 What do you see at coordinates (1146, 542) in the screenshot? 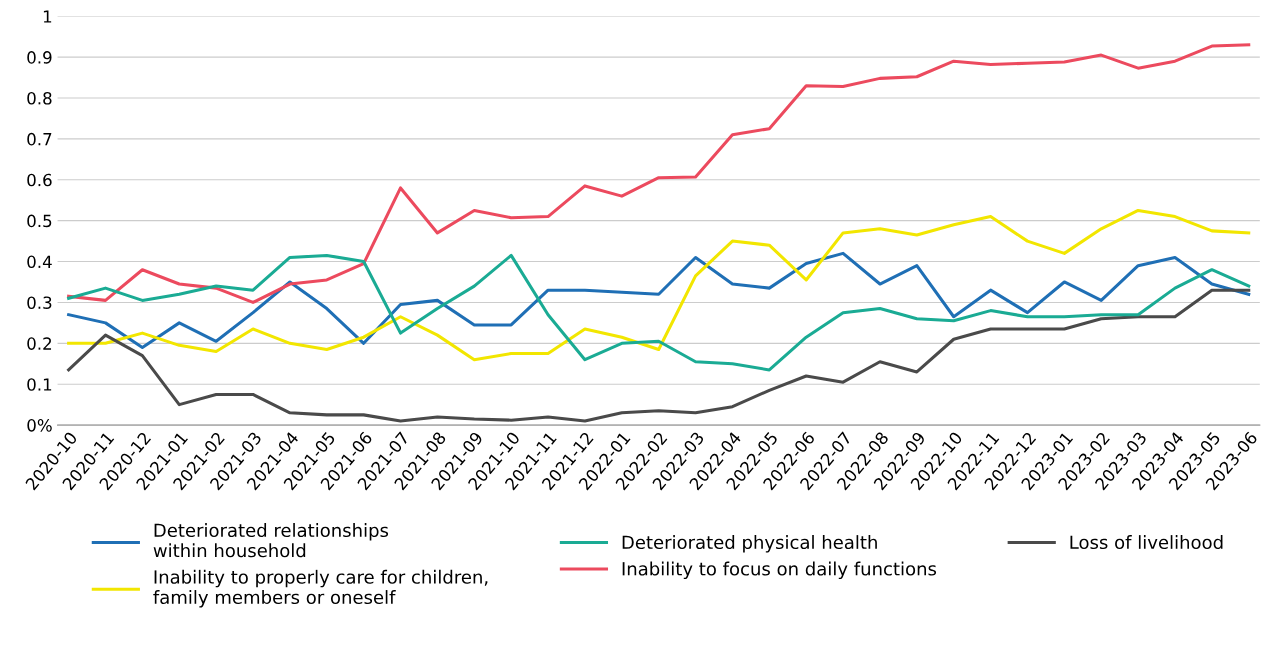
I see `legend-label: Loss of livelihood` at bounding box center [1146, 542].